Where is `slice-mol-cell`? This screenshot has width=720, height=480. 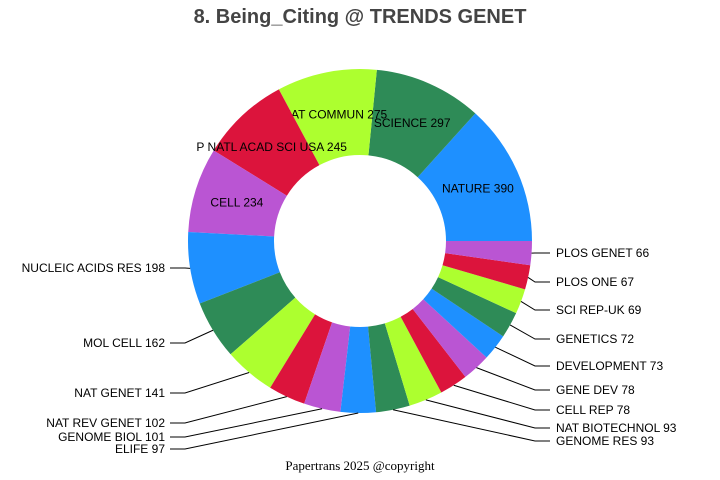
slice-mol-cell is located at coordinates (247, 313).